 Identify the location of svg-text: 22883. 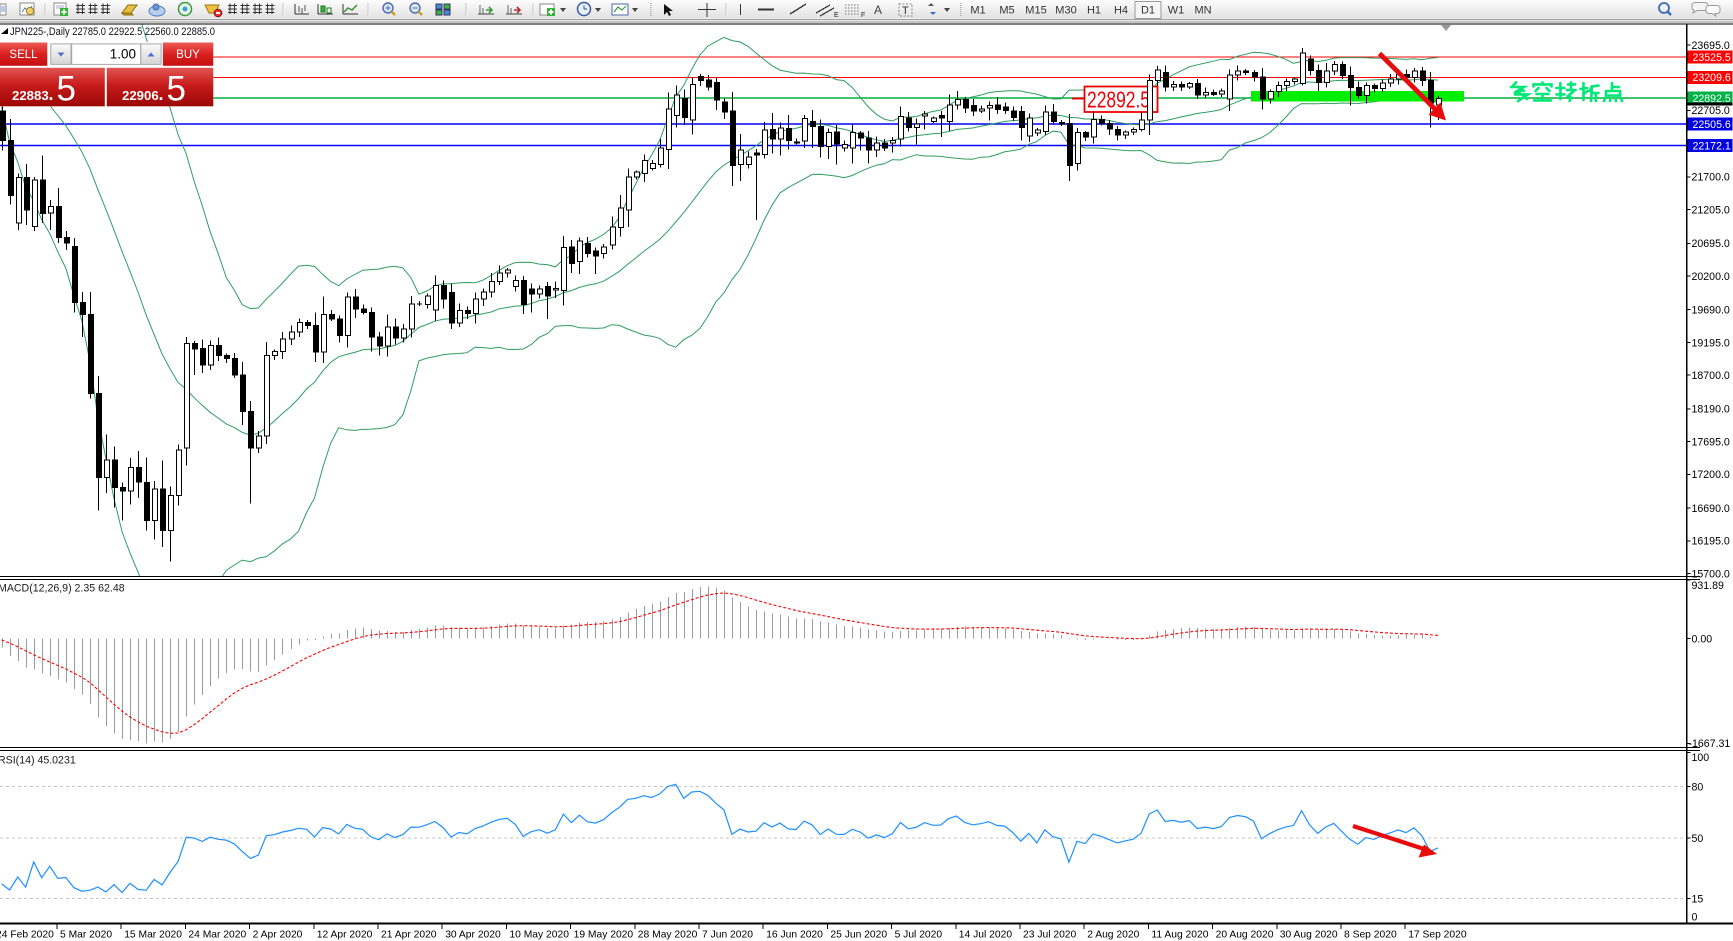
(30, 95).